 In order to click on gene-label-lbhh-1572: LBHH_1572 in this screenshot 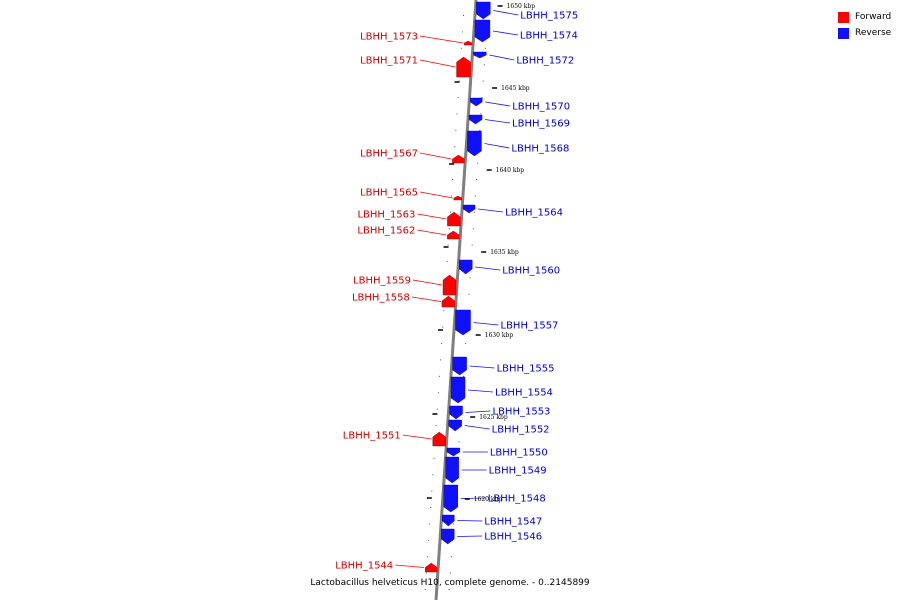, I will do `click(545, 61)`.